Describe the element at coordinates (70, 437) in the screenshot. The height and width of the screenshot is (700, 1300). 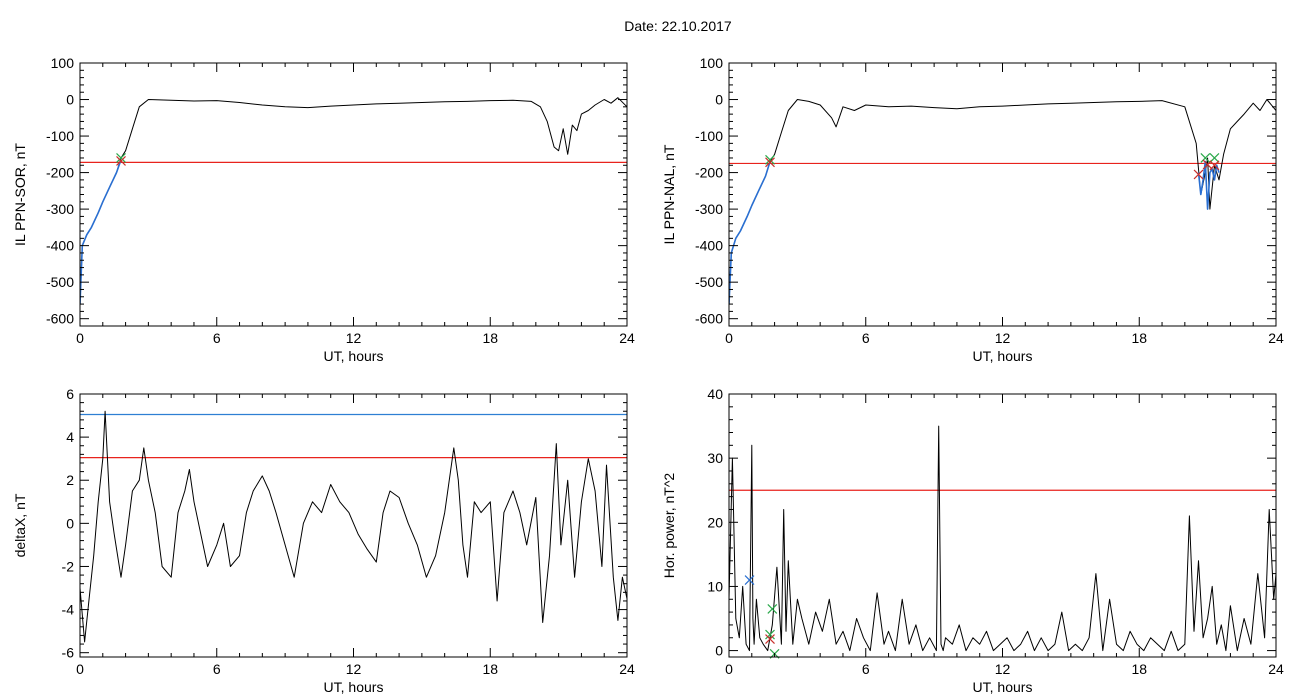
I see `y-tick-label: 4` at that location.